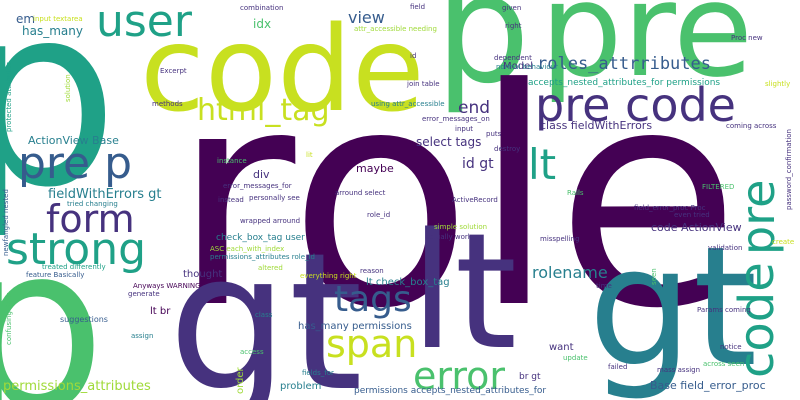  I want to click on word-time: time, so click(604, 286).